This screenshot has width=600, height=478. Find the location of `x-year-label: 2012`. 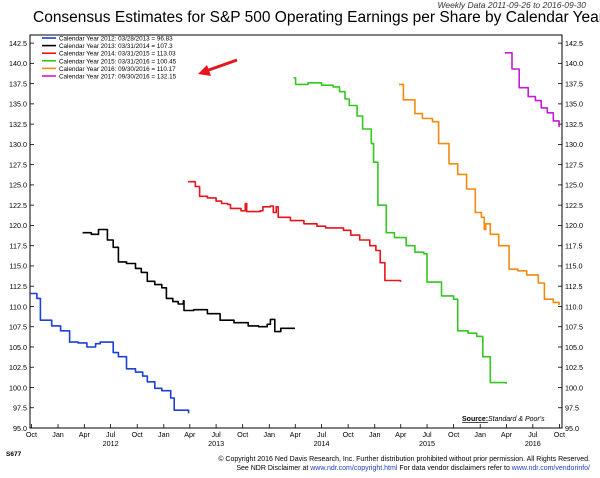

x-year-label: 2012 is located at coordinates (111, 443).